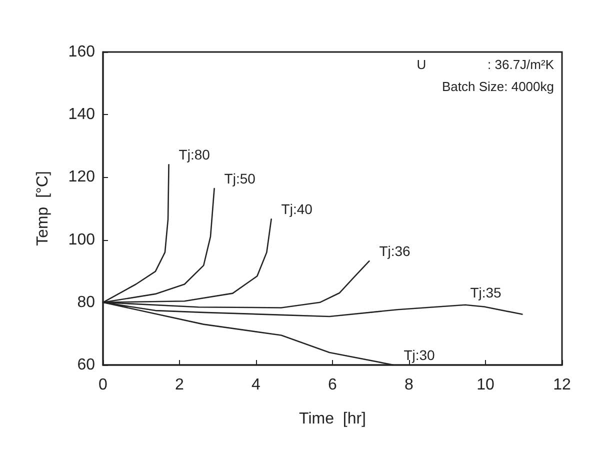 The height and width of the screenshot is (457, 602). Describe the element at coordinates (333, 385) in the screenshot. I see `x-tick-label: 6` at that location.